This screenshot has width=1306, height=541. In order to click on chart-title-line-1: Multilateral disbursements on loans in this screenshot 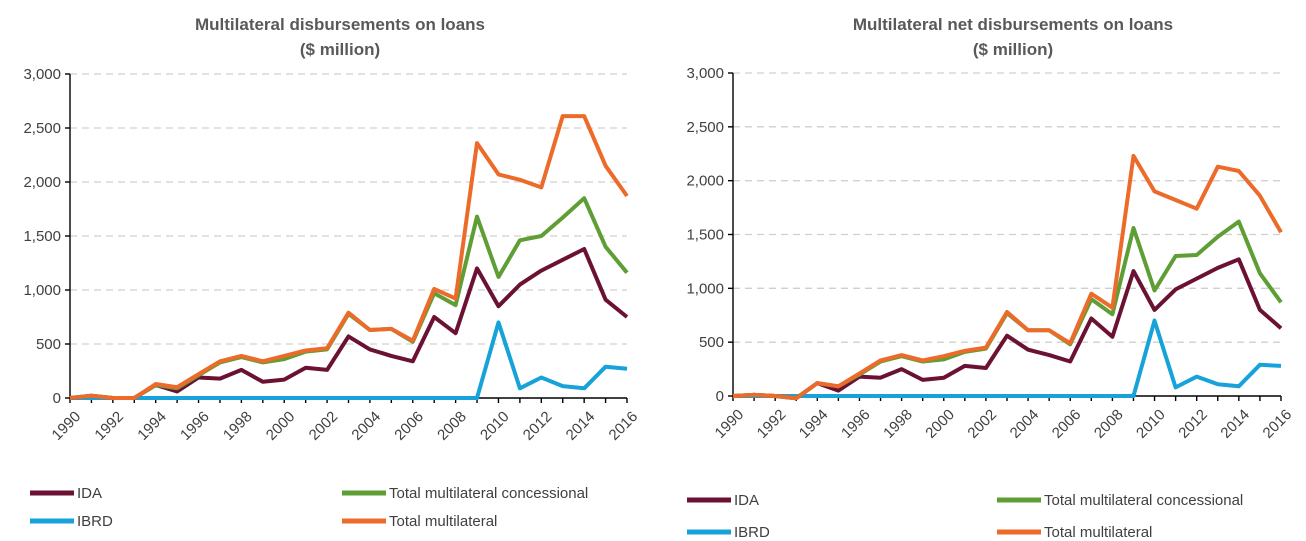, I will do `click(340, 24)`.